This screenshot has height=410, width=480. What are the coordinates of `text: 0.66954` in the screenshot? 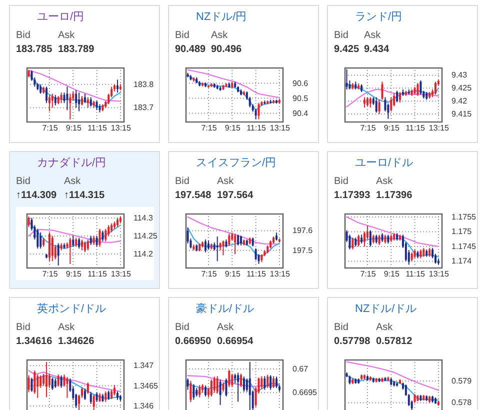 It's located at (235, 341).